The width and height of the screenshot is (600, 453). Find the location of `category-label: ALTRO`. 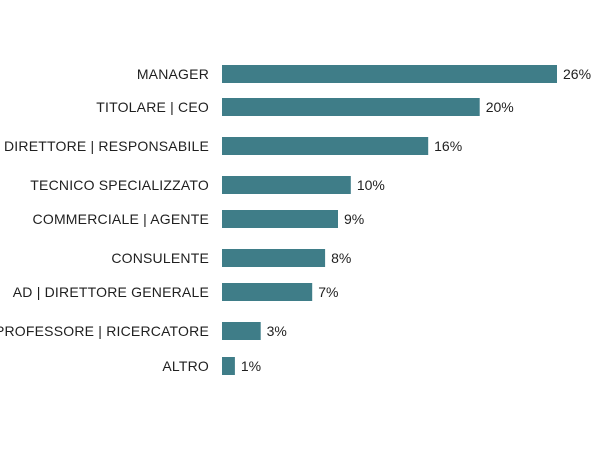

category-label: ALTRO is located at coordinates (185, 366).